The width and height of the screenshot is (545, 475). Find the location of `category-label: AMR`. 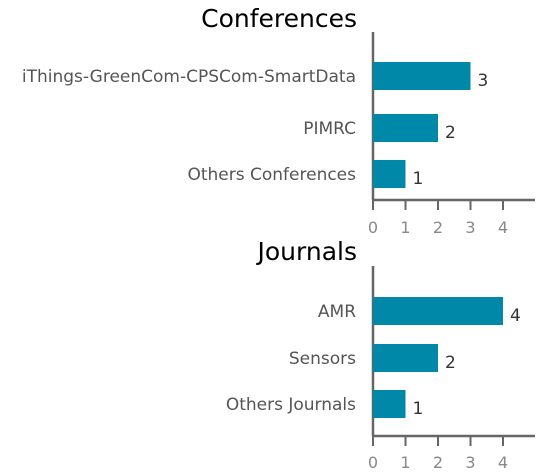

category-label: AMR is located at coordinates (337, 312).